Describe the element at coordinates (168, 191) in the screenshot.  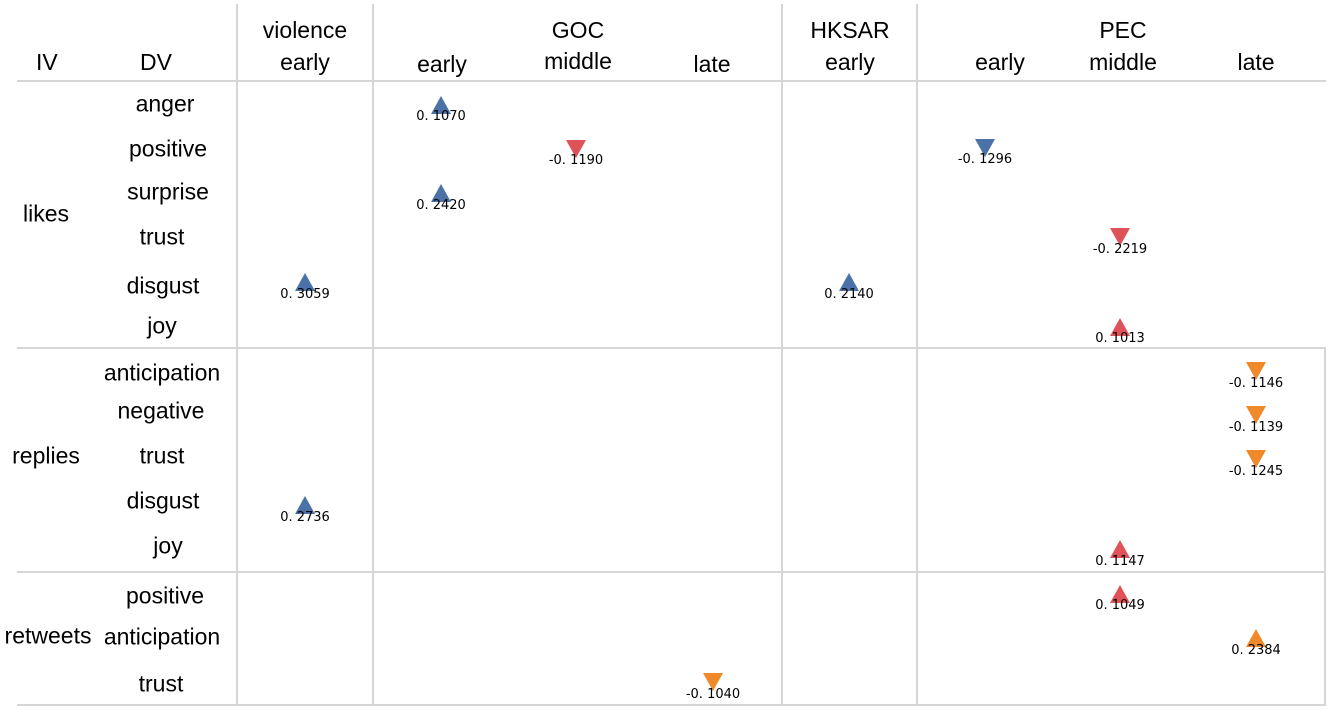
I see `dv-likes-surprise: surprise` at that location.